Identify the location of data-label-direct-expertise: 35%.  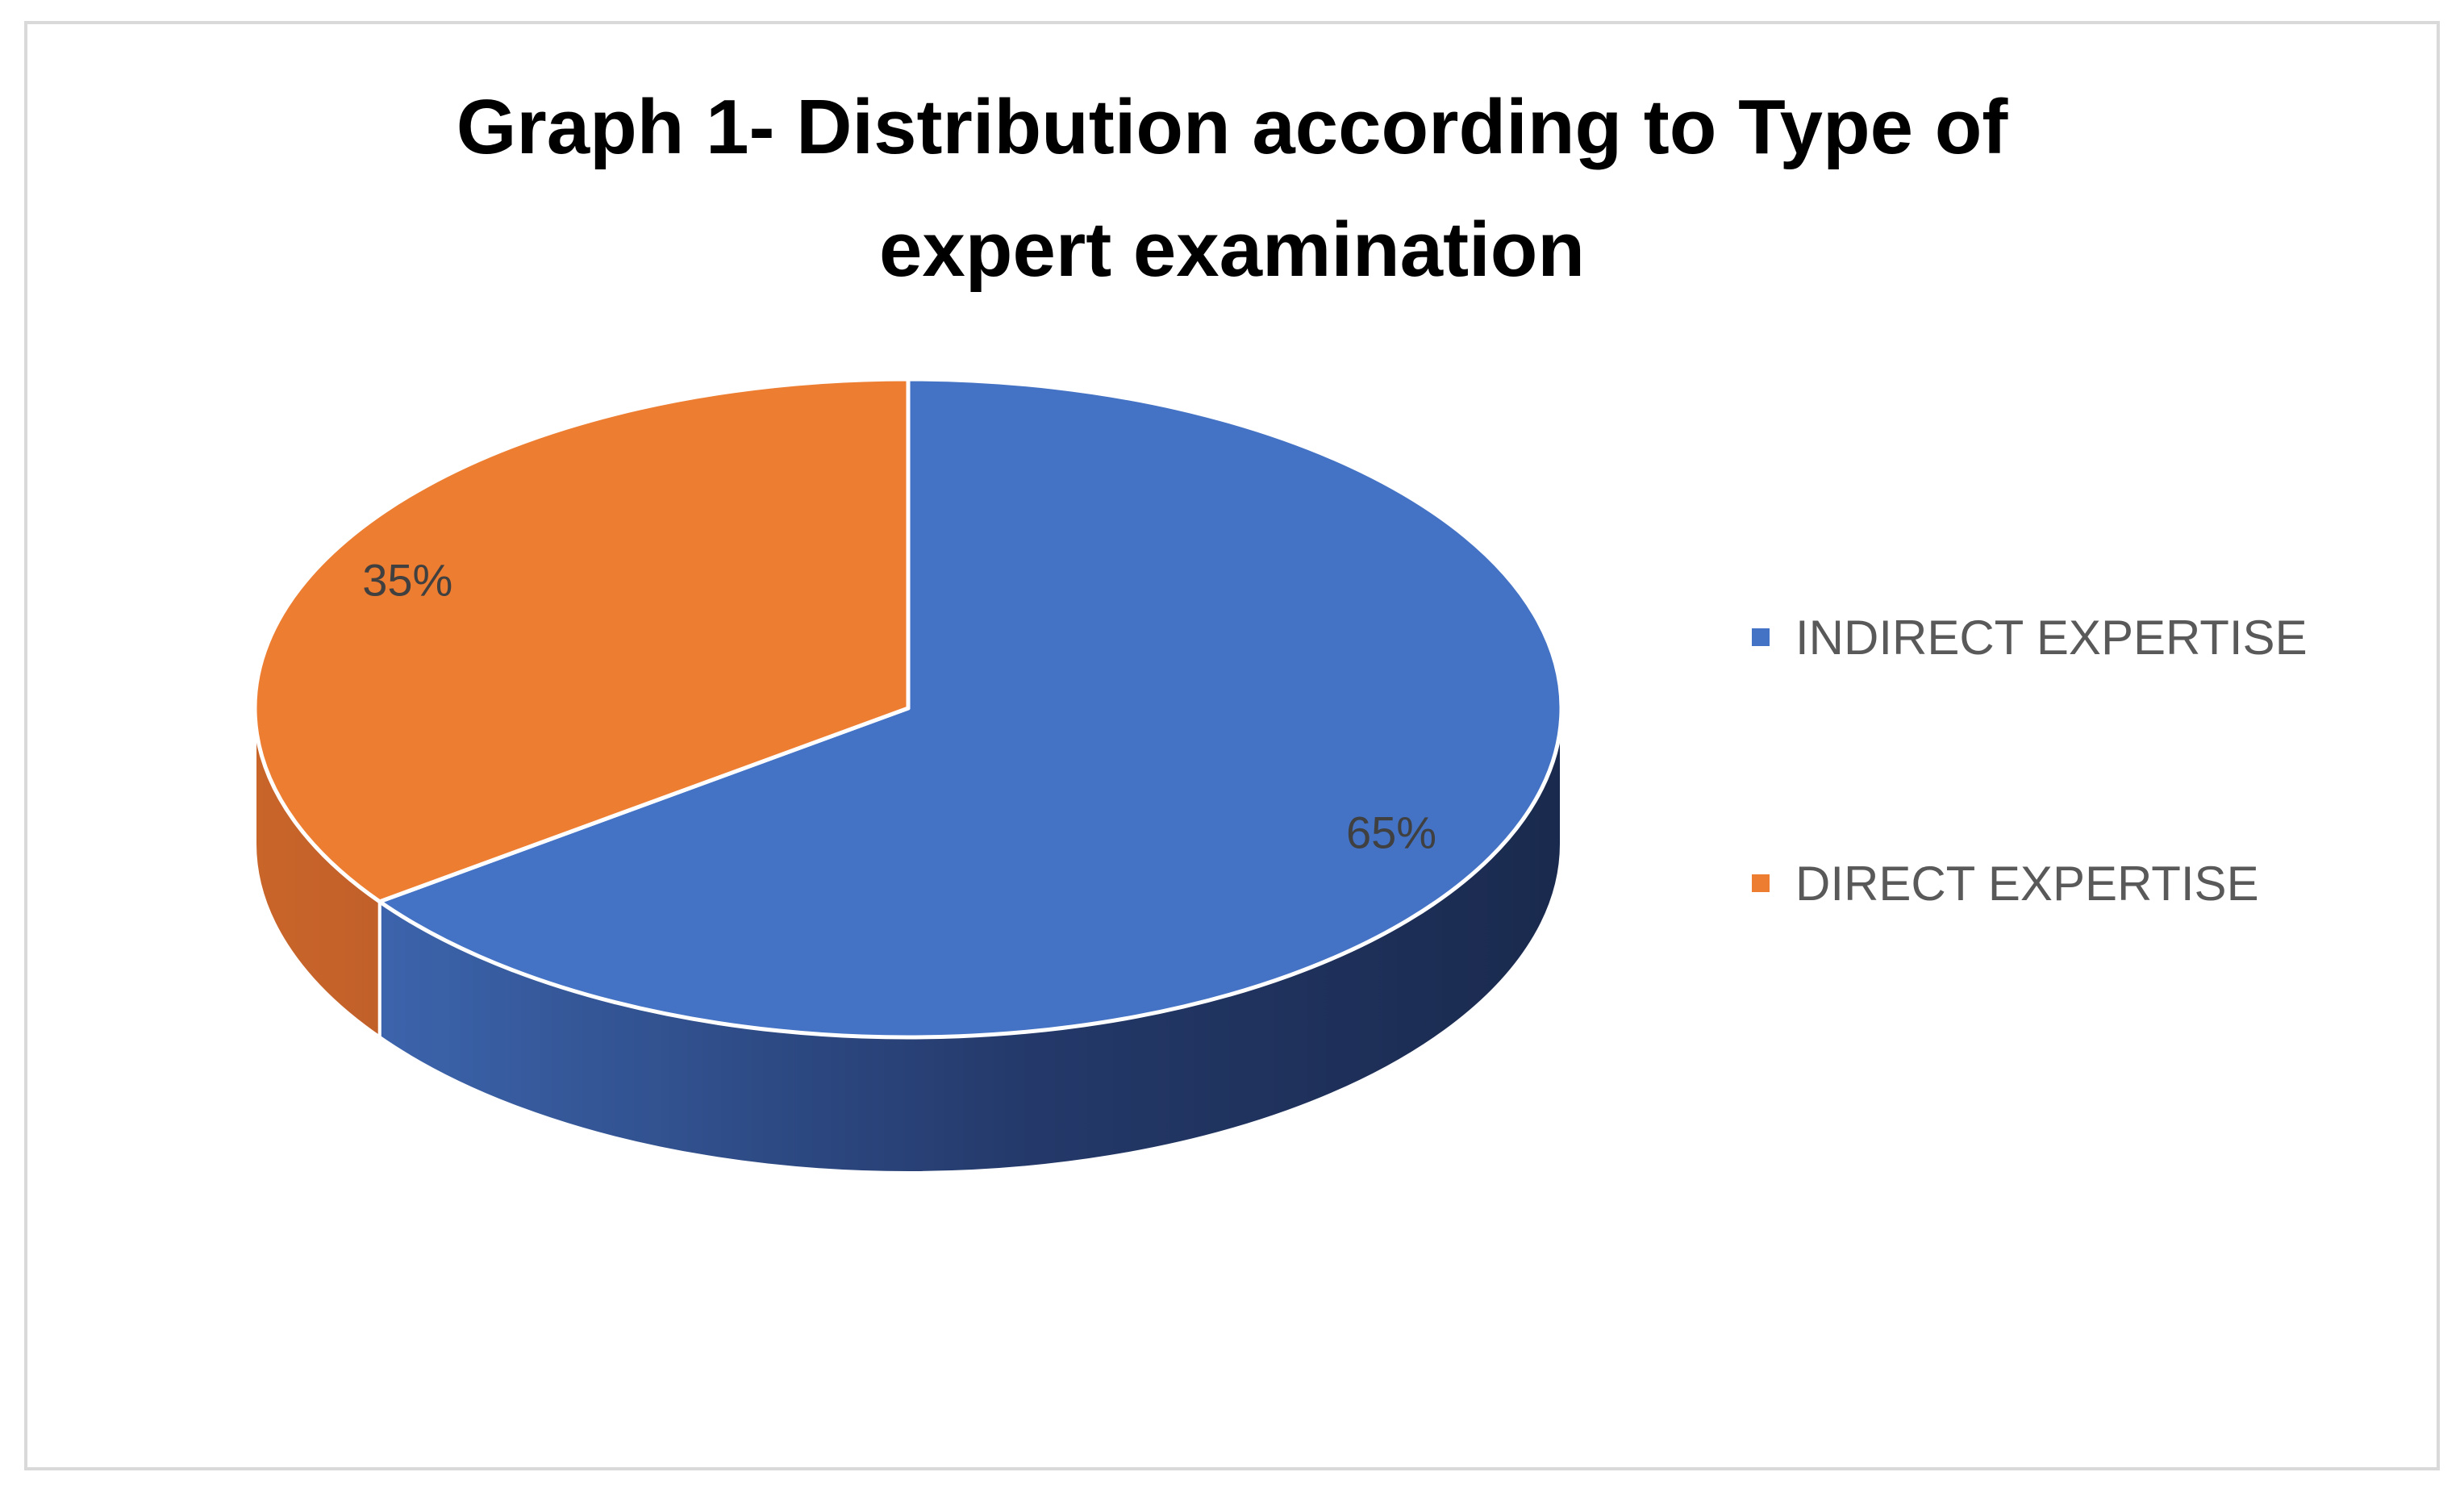
(407, 580).